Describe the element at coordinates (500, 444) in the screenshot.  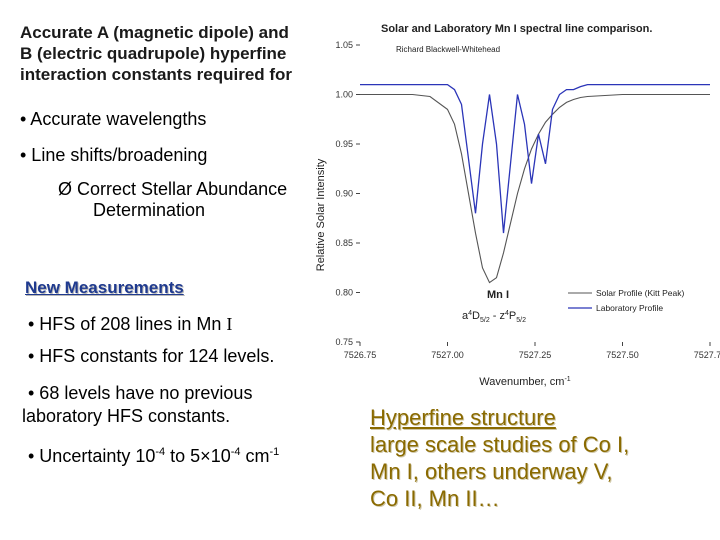
I see `hyperfine-line: large scale studies of Co I,` at that location.